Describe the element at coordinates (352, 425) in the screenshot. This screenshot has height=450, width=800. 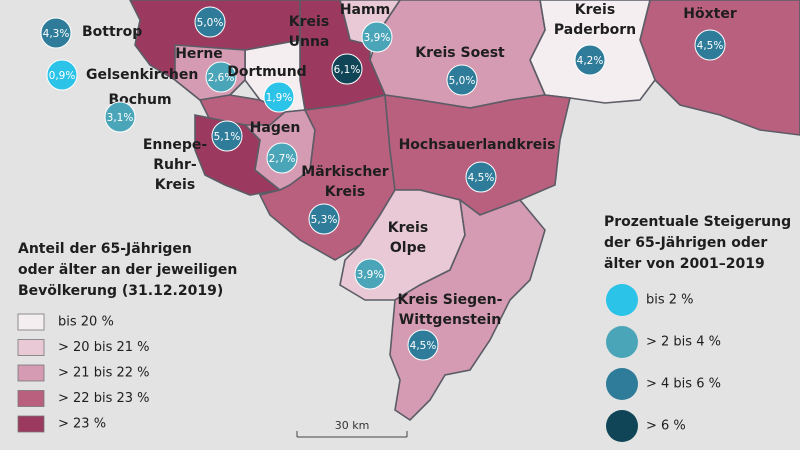
I see `scale-label: 30 km` at that location.